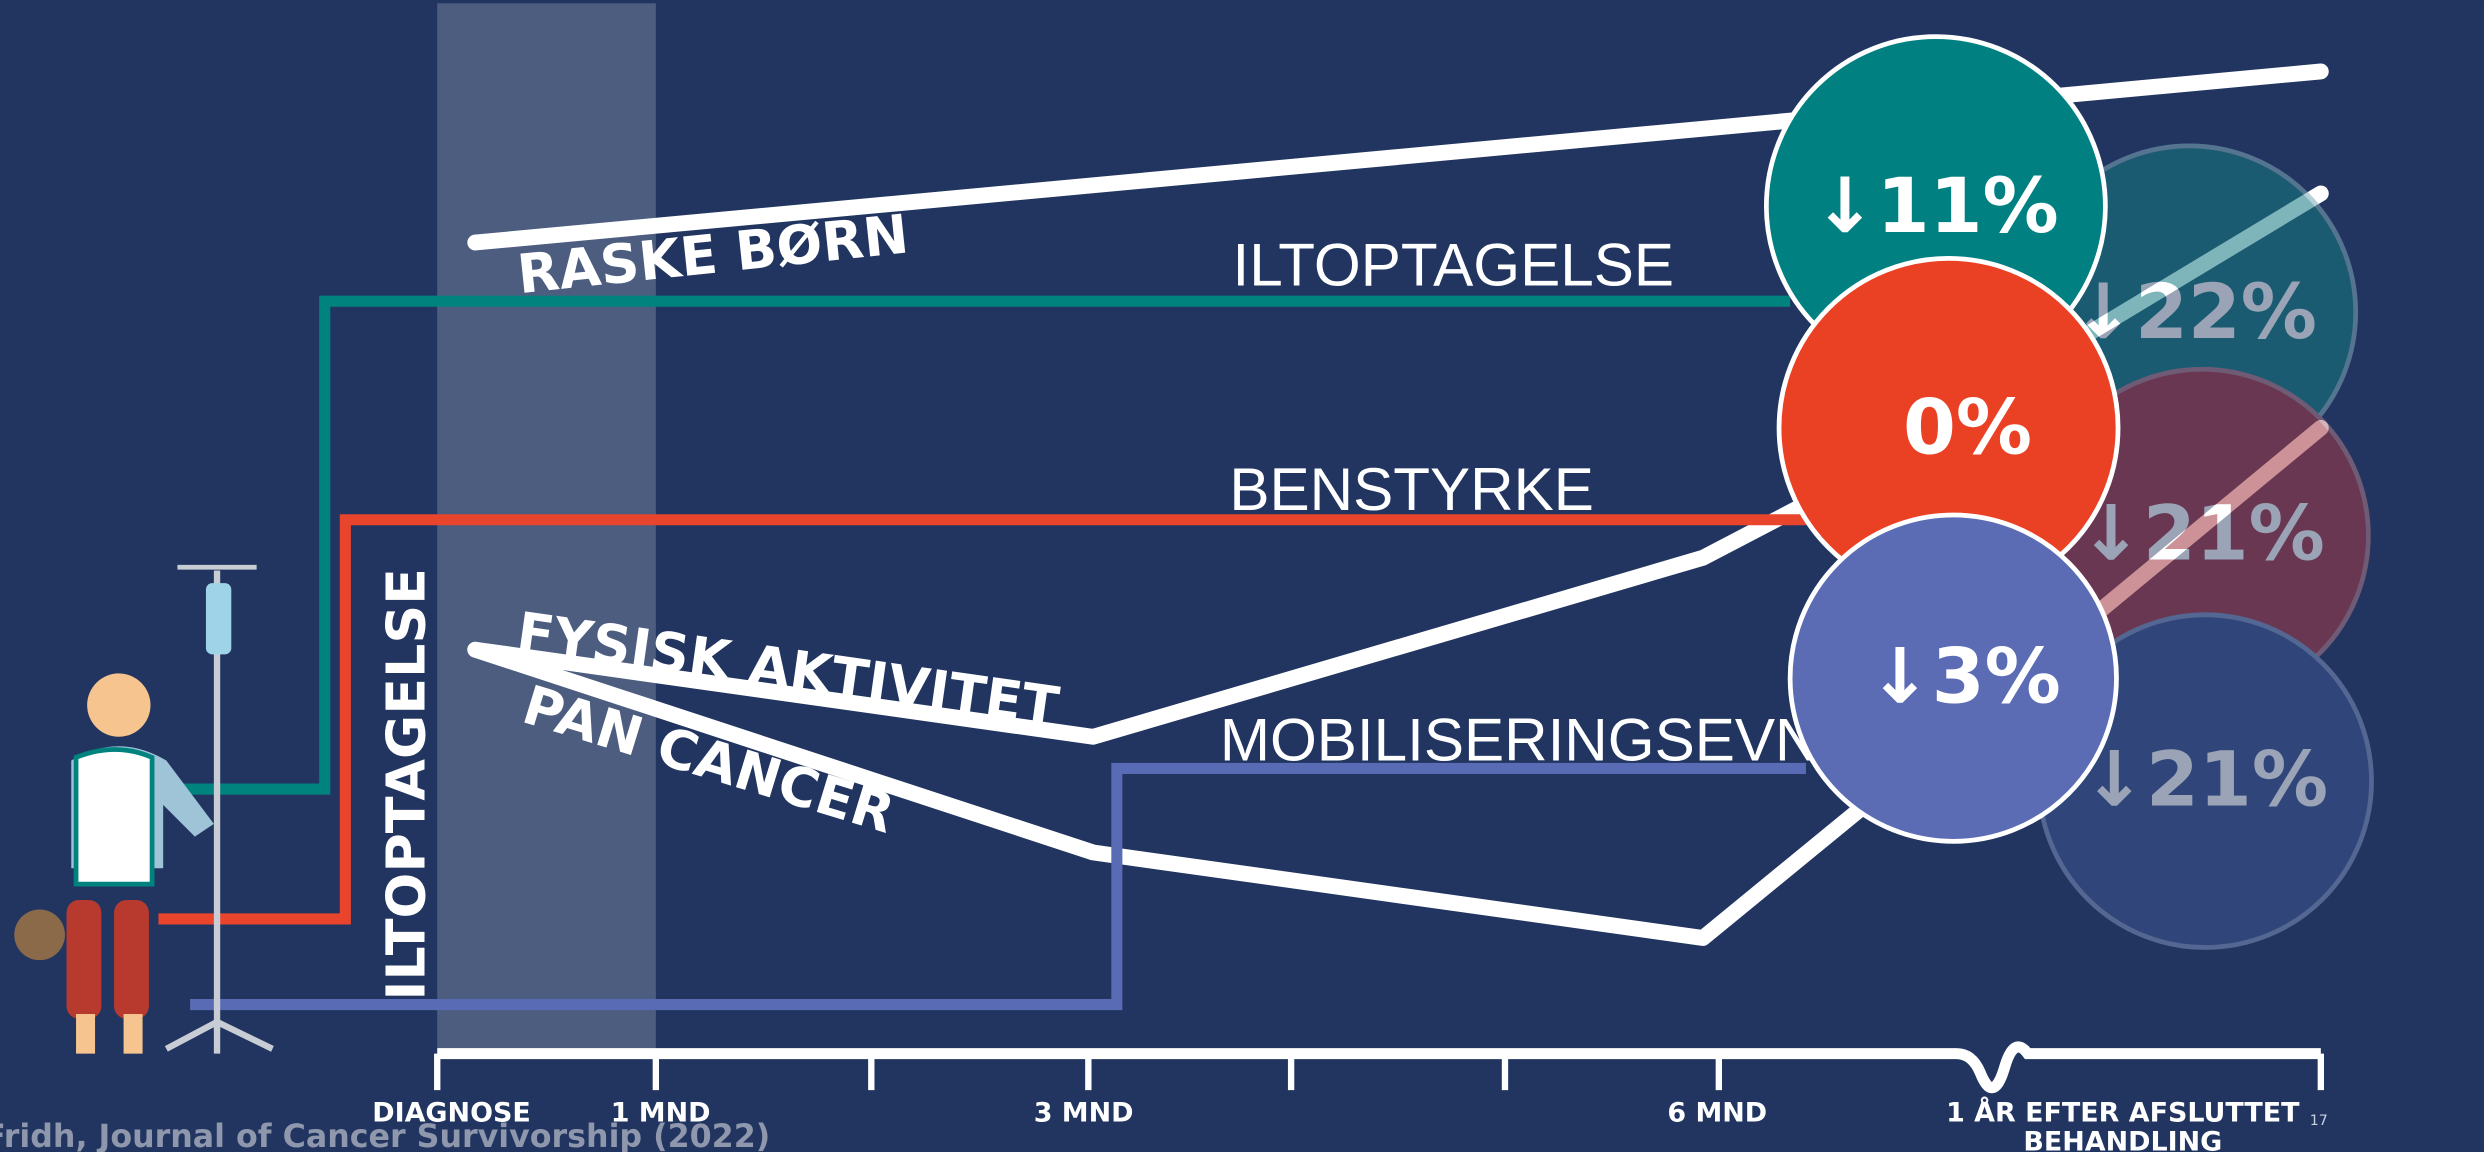 The height and width of the screenshot is (1152, 2484). What do you see at coordinates (1936, 205) in the screenshot?
I see `oxygen-percent: ↓11%` at bounding box center [1936, 205].